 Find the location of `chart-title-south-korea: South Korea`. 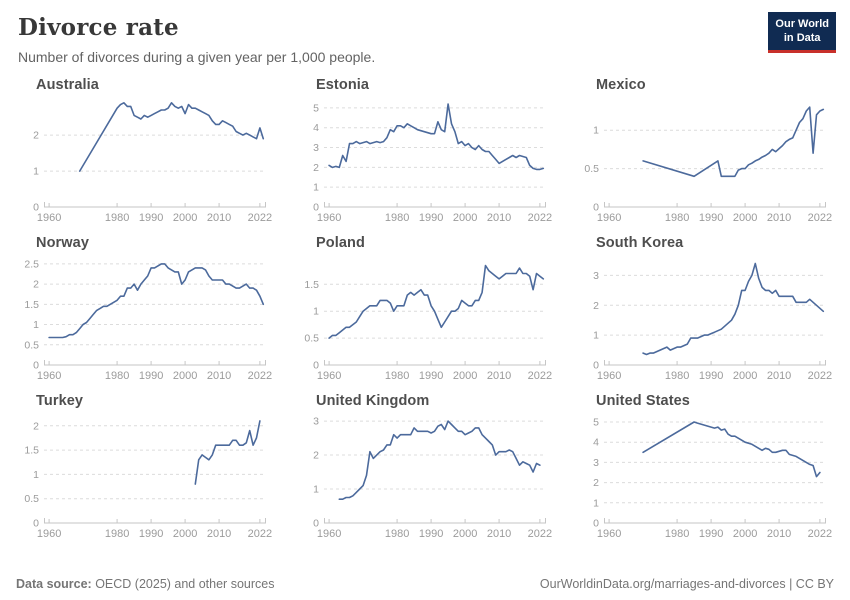

chart-title-south-korea: South Korea is located at coordinates (640, 243).